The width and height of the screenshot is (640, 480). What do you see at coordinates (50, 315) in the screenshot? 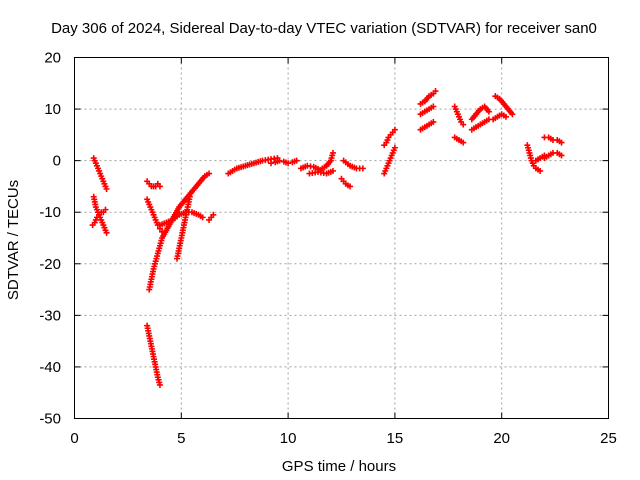
I see `y-tick-label: -30` at bounding box center [50, 315].